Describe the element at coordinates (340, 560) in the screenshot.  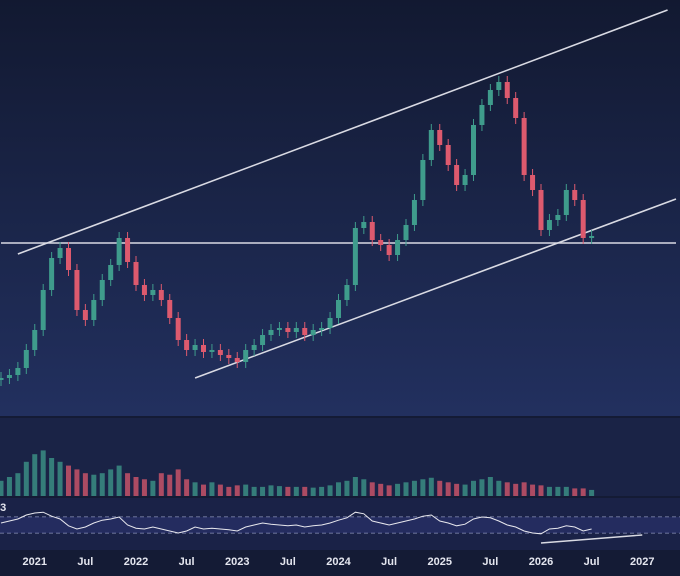
I see `time-axis` at that location.